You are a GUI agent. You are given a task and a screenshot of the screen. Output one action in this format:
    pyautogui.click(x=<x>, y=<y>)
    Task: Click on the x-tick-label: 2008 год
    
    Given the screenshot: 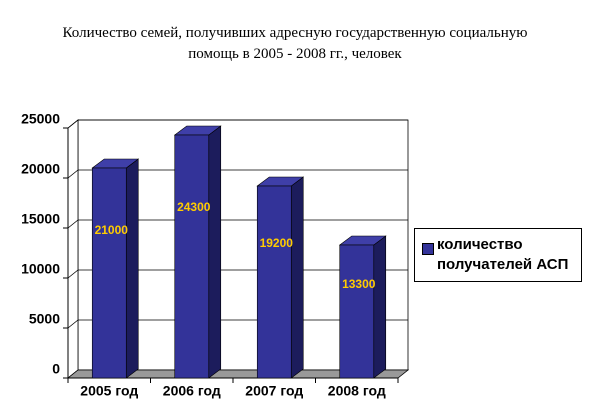 What is the action you would take?
    pyautogui.click(x=357, y=391)
    